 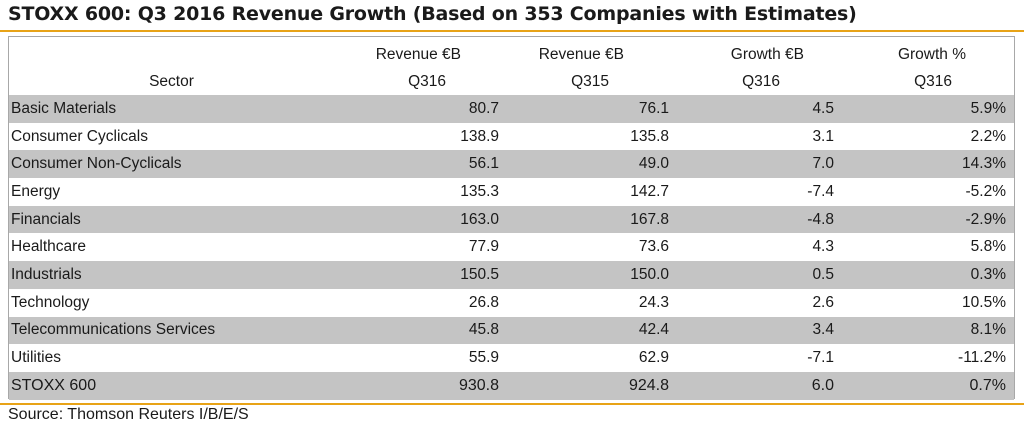 I want to click on header-rev-q316: Revenue €B, so click(x=418, y=54).